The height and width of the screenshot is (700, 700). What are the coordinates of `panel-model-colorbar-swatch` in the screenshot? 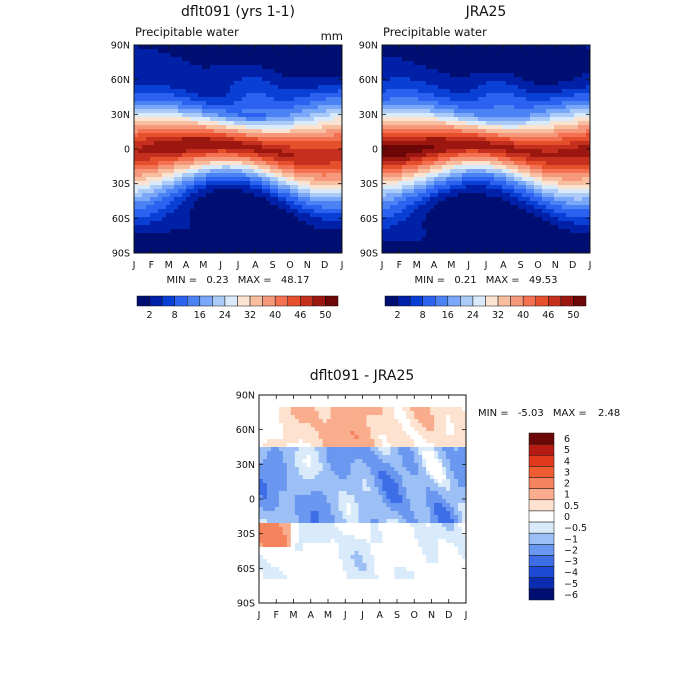 It's located at (319, 301).